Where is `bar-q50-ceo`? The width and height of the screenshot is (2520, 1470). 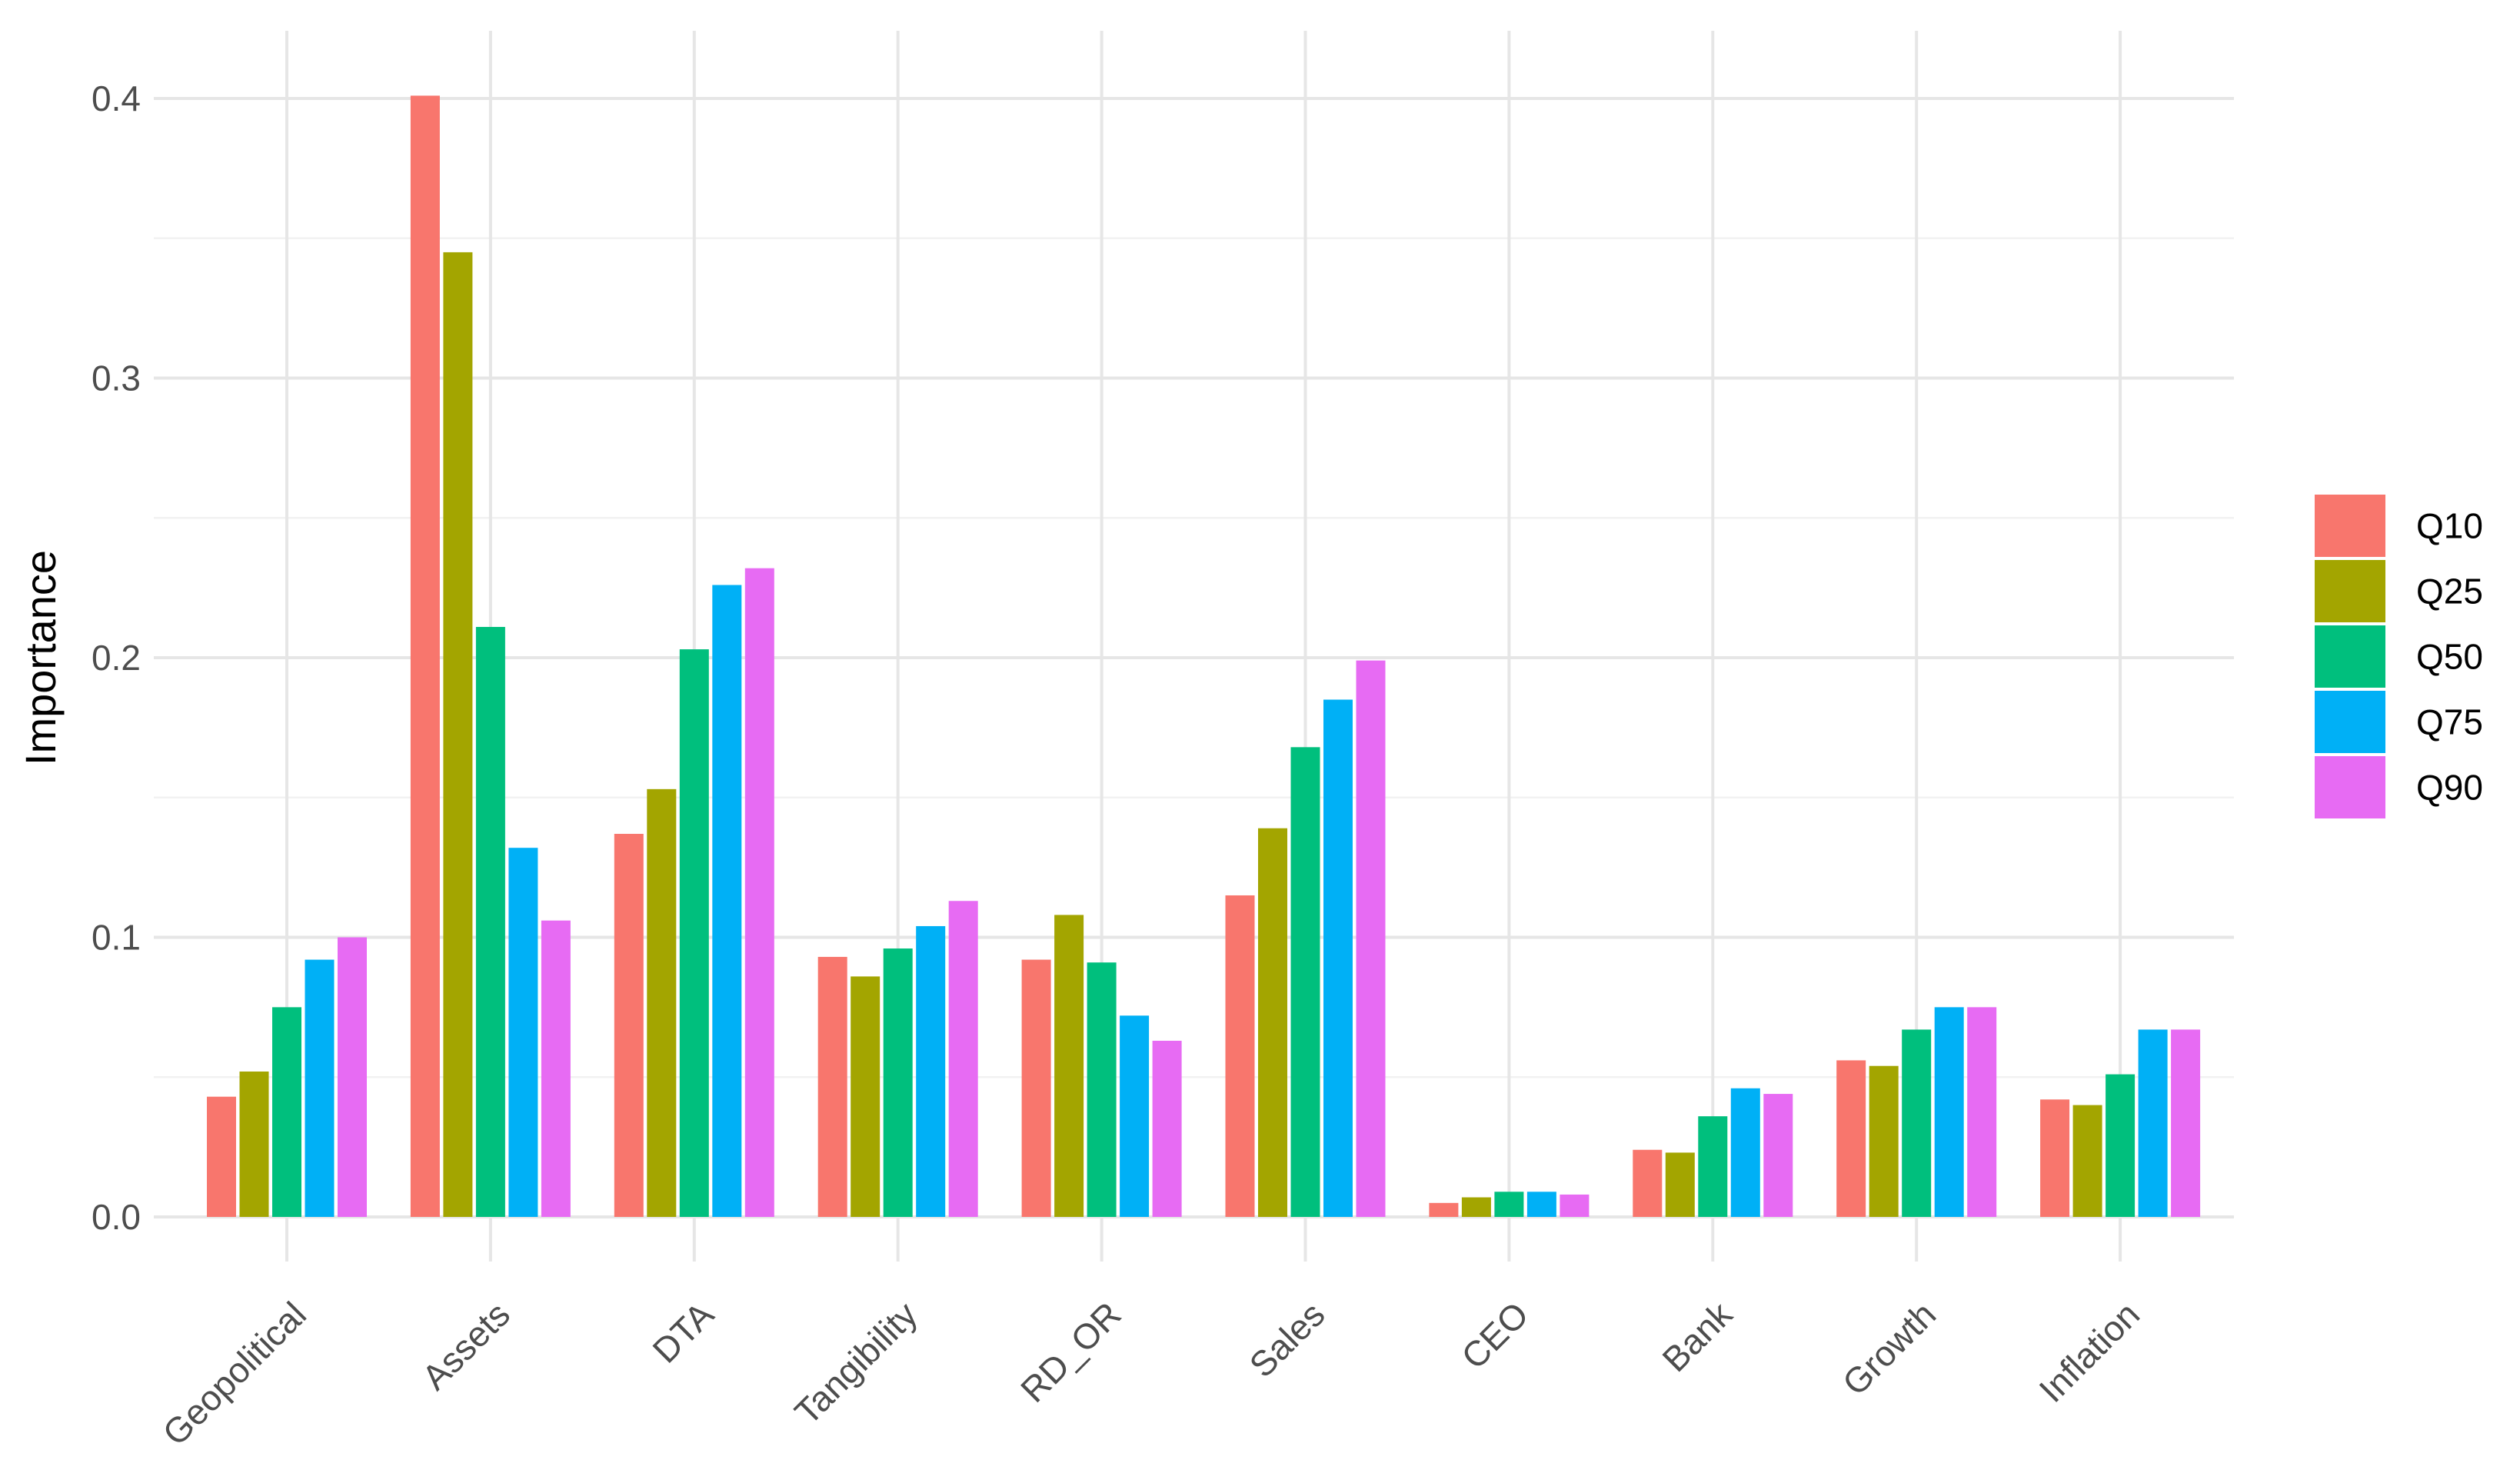 bar-q50-ceo is located at coordinates (1509, 1205).